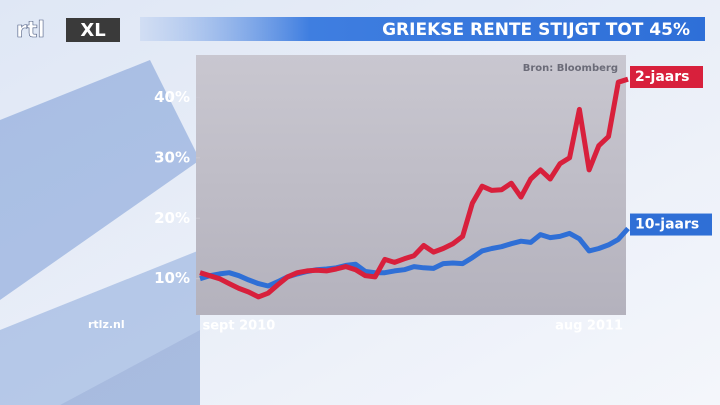 Image resolution: width=720 pixels, height=405 pixels. I want to click on chart-title: GRIEKSE RENTE STIJGT TOT 45%, so click(536, 30).